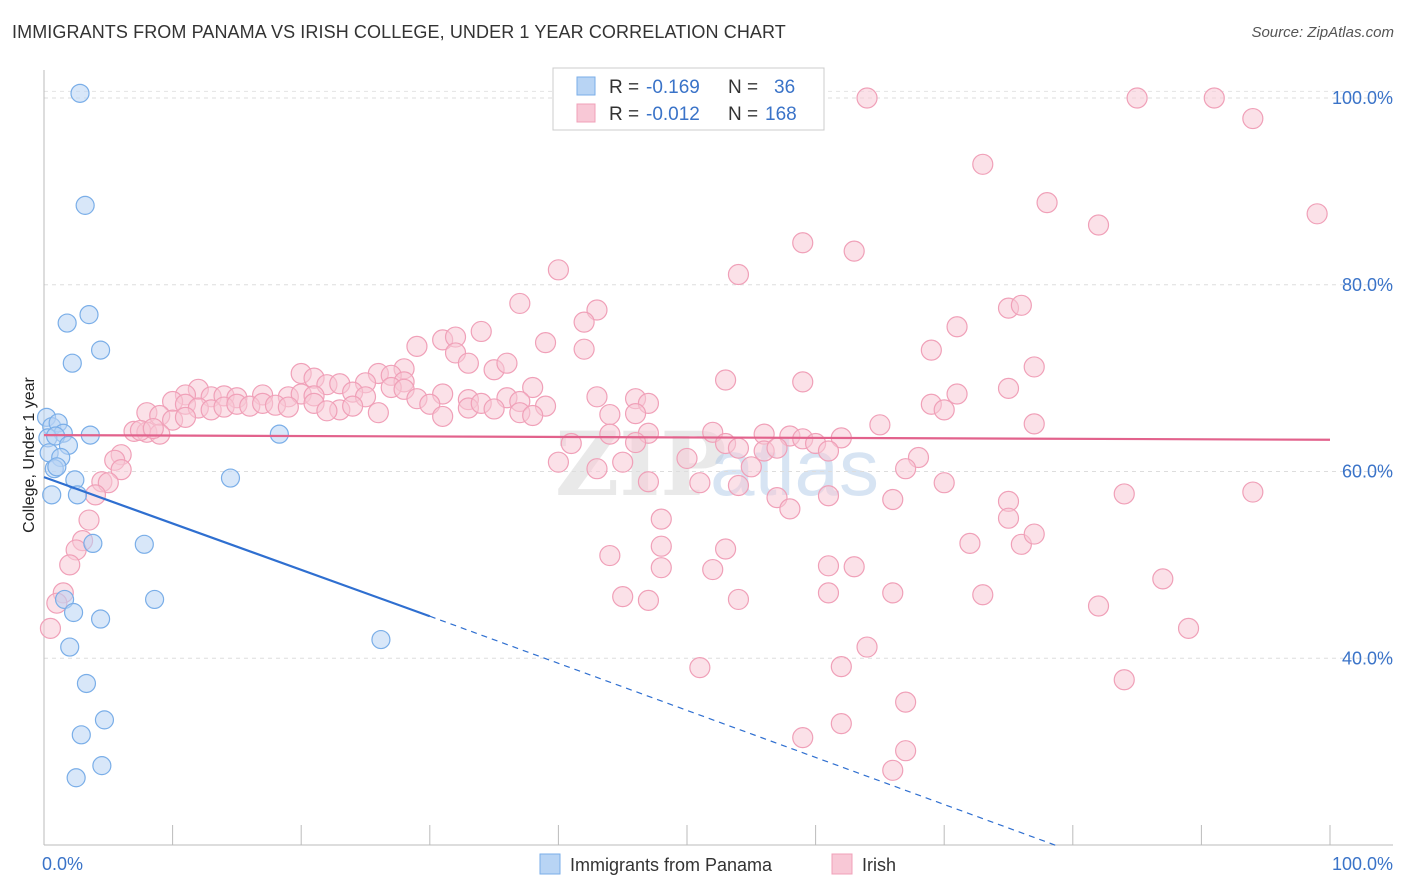  Describe the element at coordinates (1367, 658) in the screenshot. I see `y-tick-label: 40.0%` at that location.